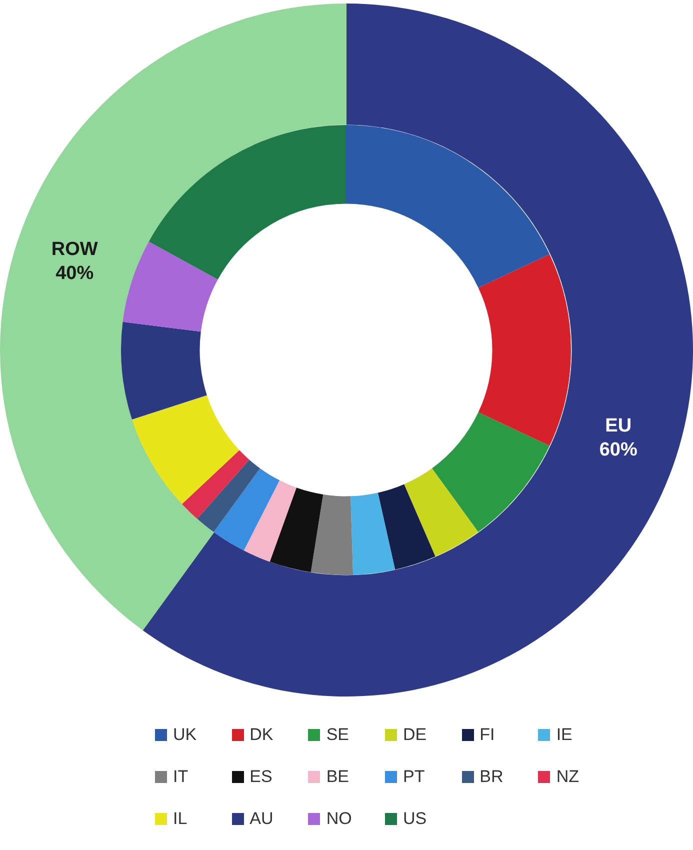  Describe the element at coordinates (492, 777) in the screenshot. I see `legend-label: BR` at that location.